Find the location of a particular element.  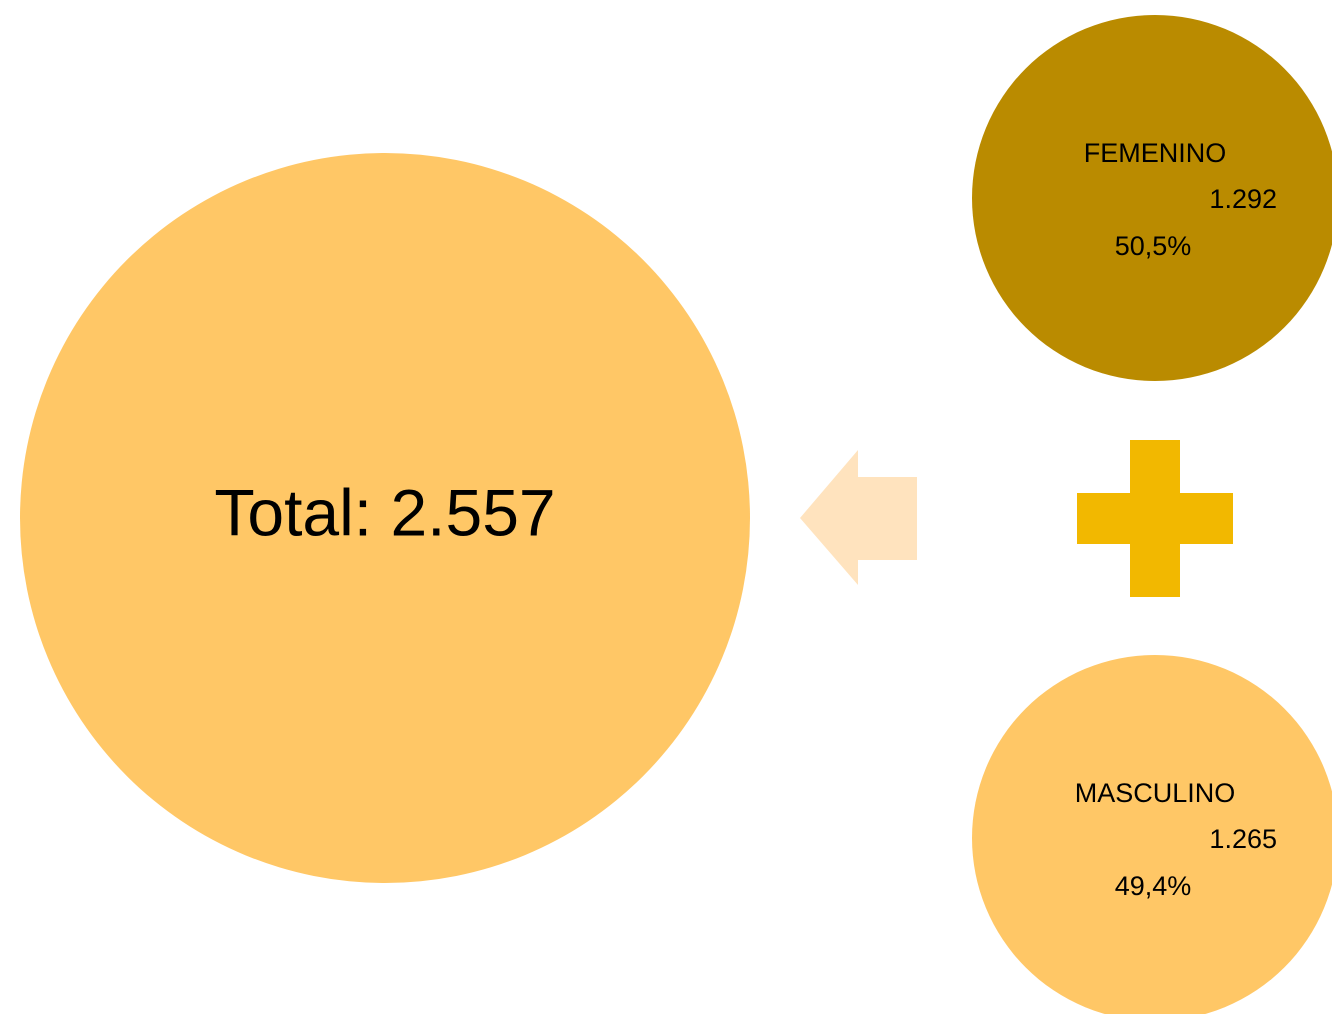

node-label: FEMENINO is located at coordinates (1155, 153).